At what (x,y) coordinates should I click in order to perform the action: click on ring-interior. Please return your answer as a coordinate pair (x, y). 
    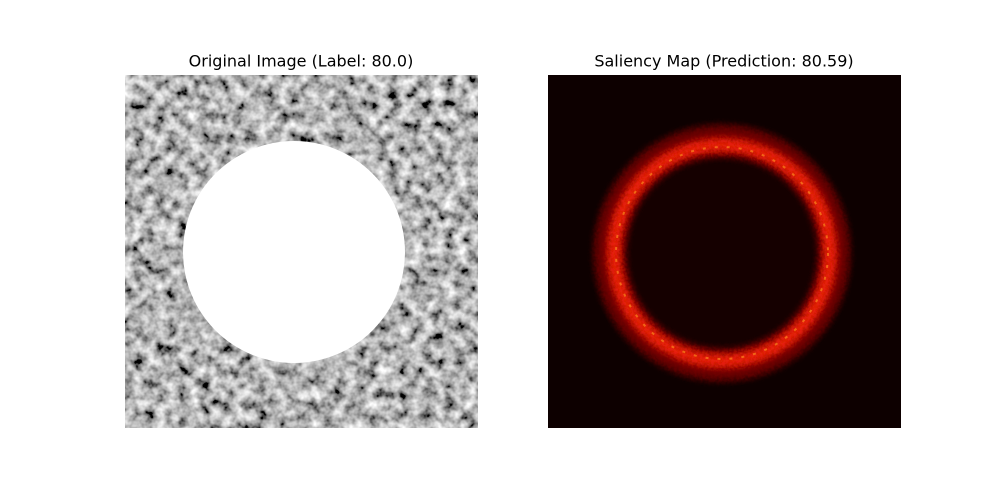
    Looking at the image, I should click on (722, 253).